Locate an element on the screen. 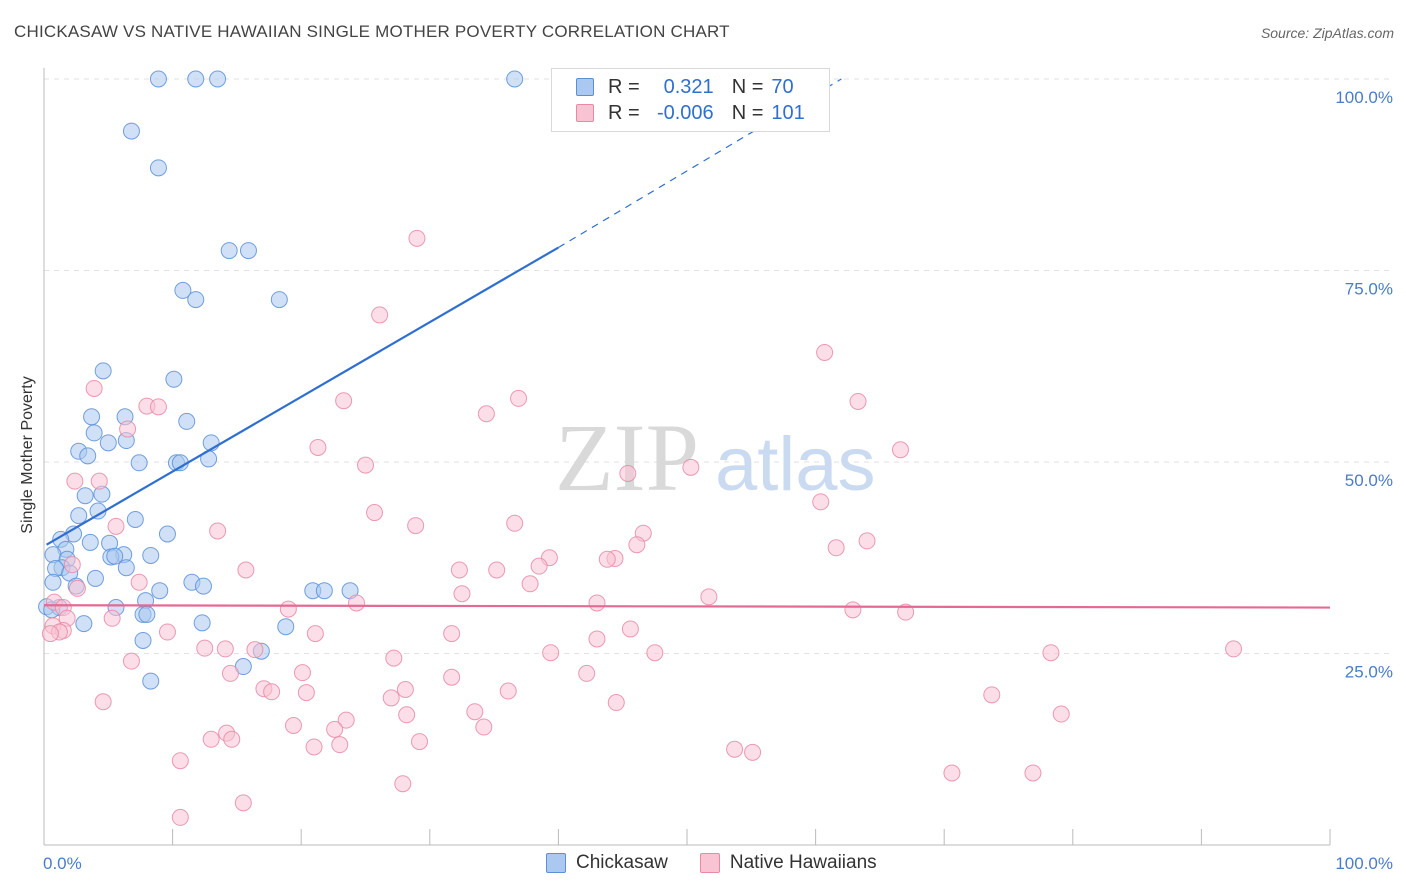 This screenshot has width=1406, height=892. trend-line-chickasaw is located at coordinates (302, 396).